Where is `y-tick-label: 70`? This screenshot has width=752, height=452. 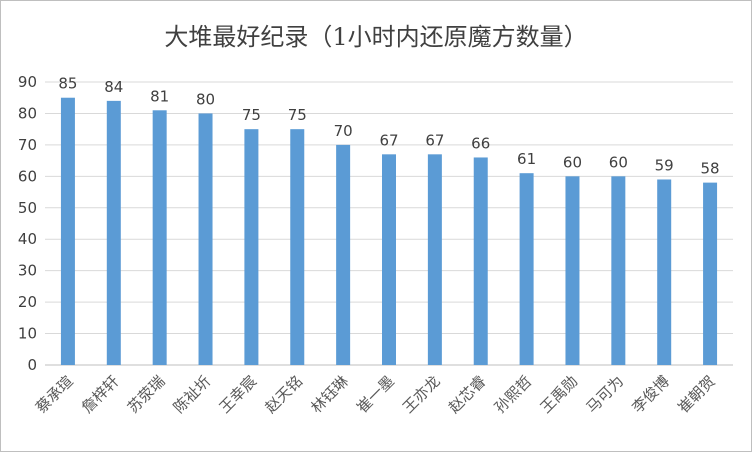
y-tick-label: 70 is located at coordinates (27, 145).